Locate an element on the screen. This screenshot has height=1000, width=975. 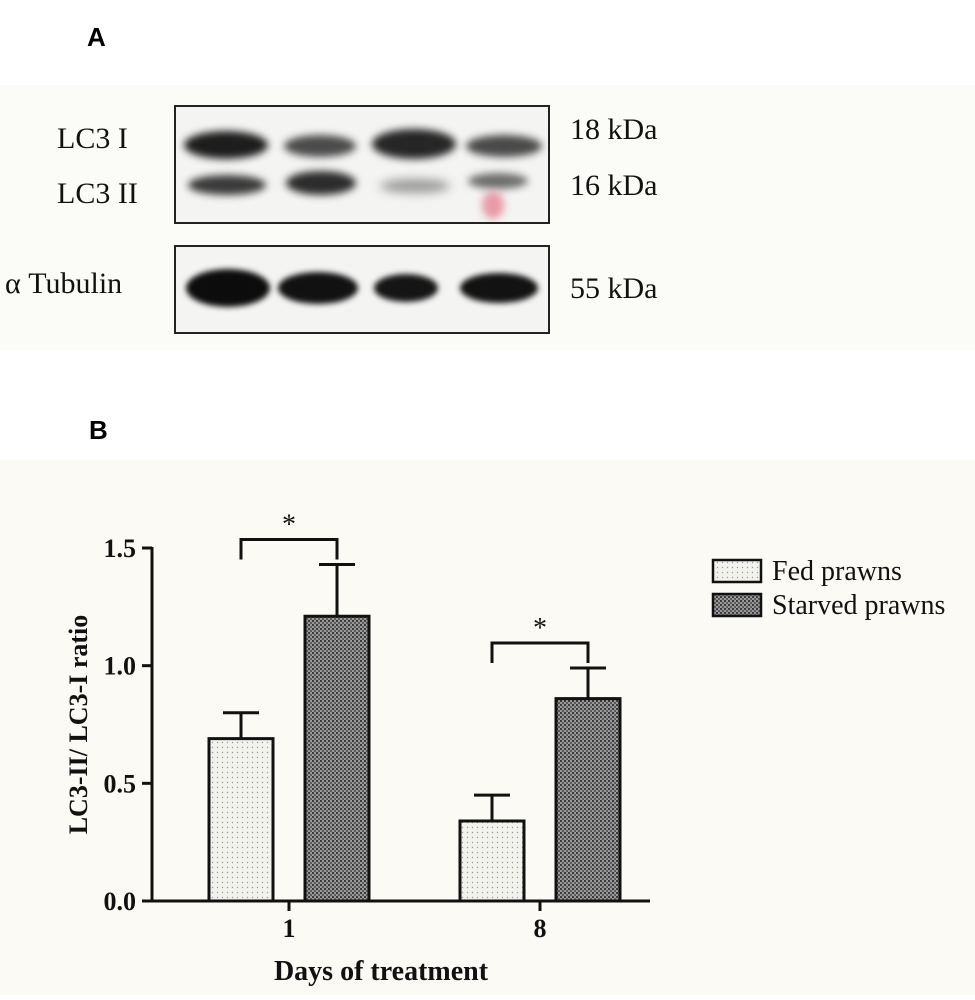
kda-18-label: 18 kDa is located at coordinates (614, 129).